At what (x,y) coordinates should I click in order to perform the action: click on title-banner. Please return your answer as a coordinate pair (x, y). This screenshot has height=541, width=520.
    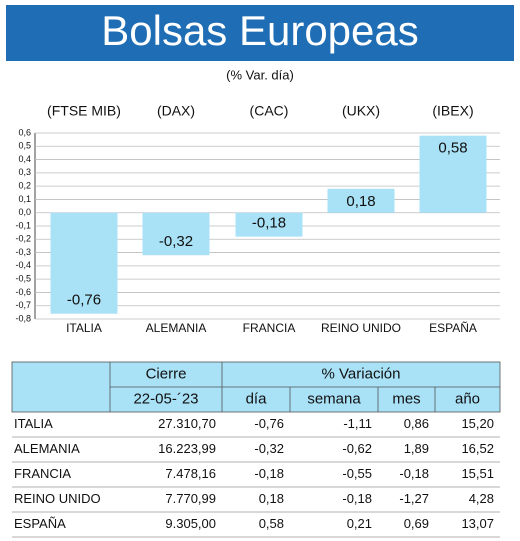
    Looking at the image, I should click on (260, 33).